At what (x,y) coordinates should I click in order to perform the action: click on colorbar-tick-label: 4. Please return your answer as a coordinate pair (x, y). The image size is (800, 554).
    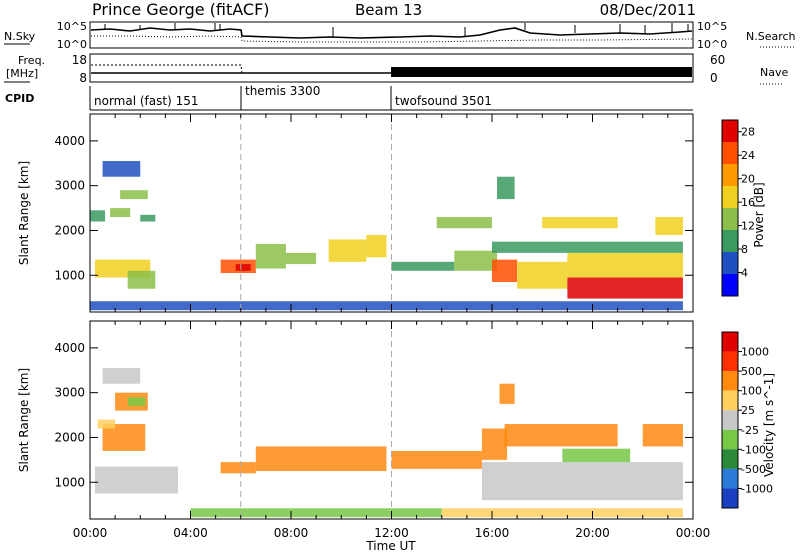
    Looking at the image, I should click on (744, 273).